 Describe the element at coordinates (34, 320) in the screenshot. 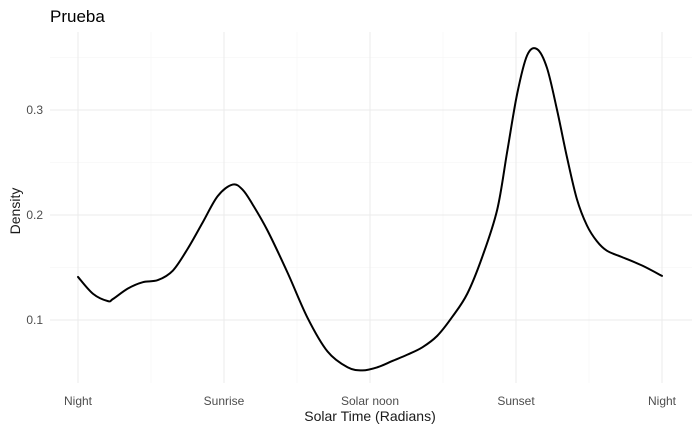

I see `y-tick-label: 0.1` at that location.